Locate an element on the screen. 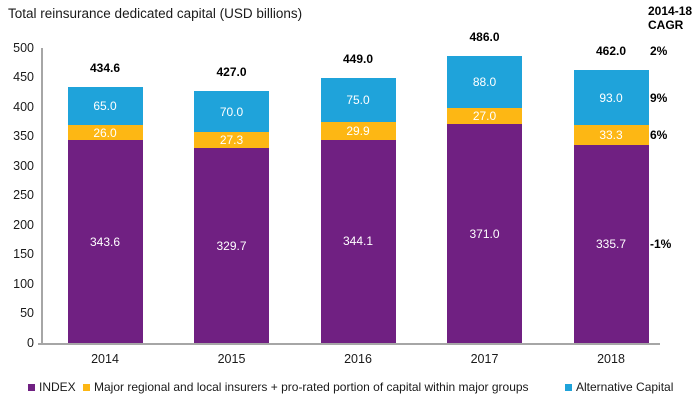 This screenshot has width=700, height=401. bar-segment-2018-regional-insurers: 33.3 is located at coordinates (611, 135).